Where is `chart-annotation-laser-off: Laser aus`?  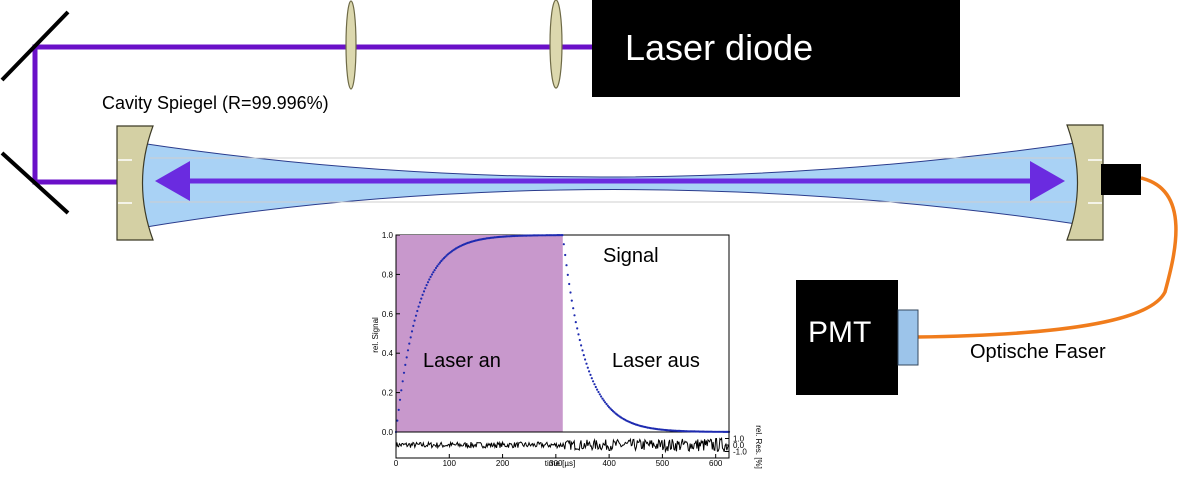
chart-annotation-laser-off: Laser aus is located at coordinates (656, 361).